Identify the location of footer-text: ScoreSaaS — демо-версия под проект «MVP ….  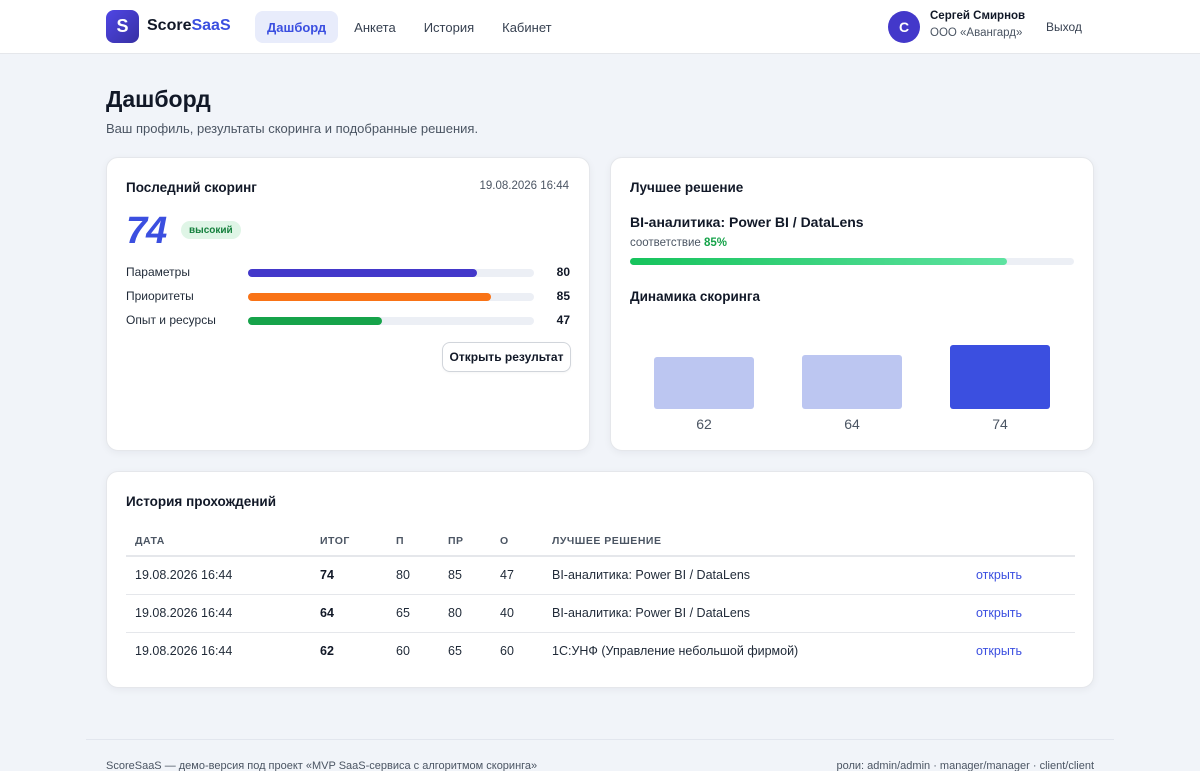
(322, 765).